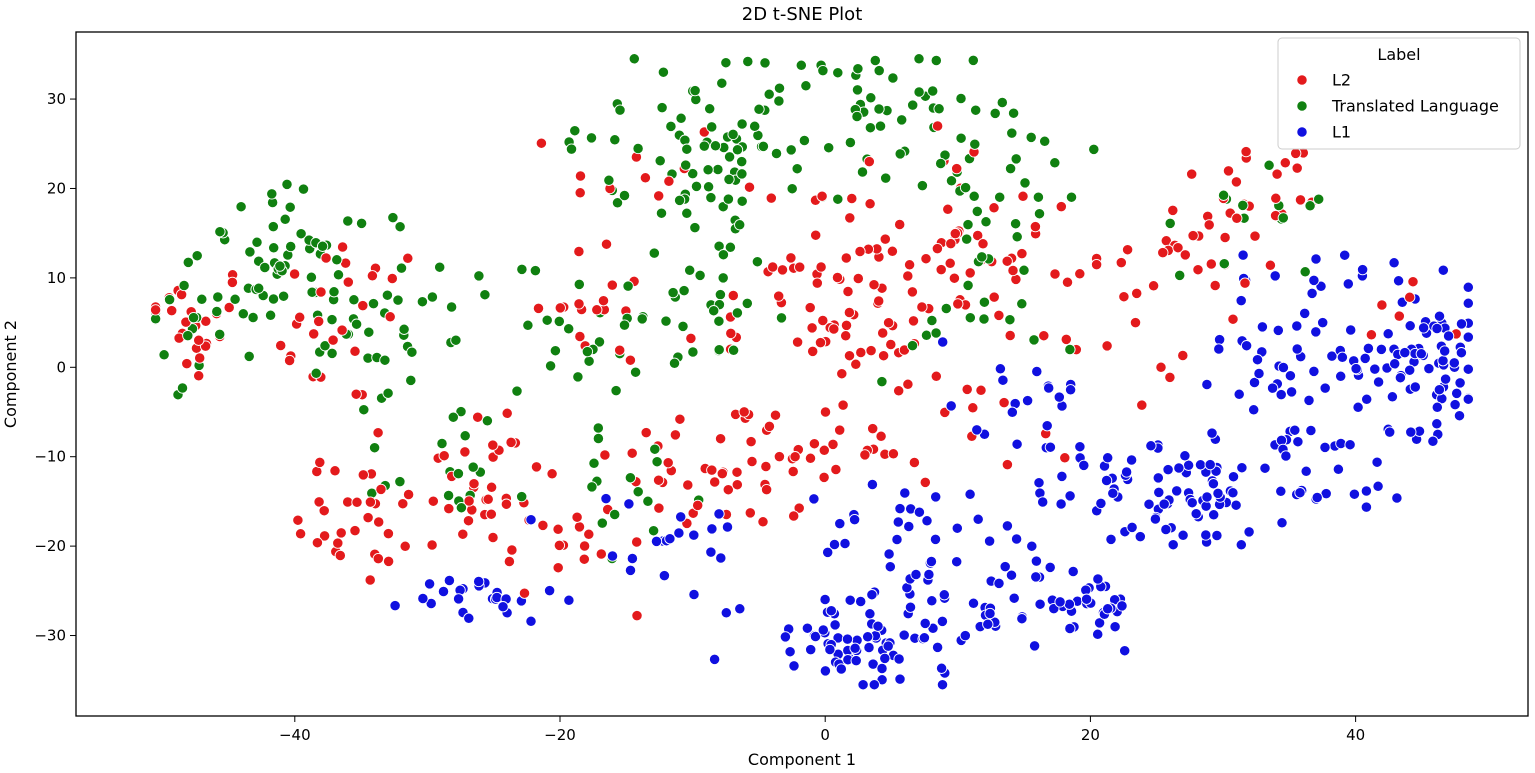 This screenshot has height=773, width=1535. What do you see at coordinates (50, 546) in the screenshot?
I see `y-tick-label: −20` at bounding box center [50, 546].